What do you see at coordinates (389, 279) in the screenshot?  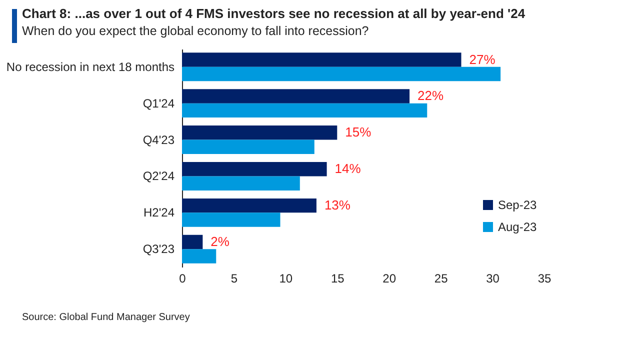 I see `x-tick-label: 20` at bounding box center [389, 279].